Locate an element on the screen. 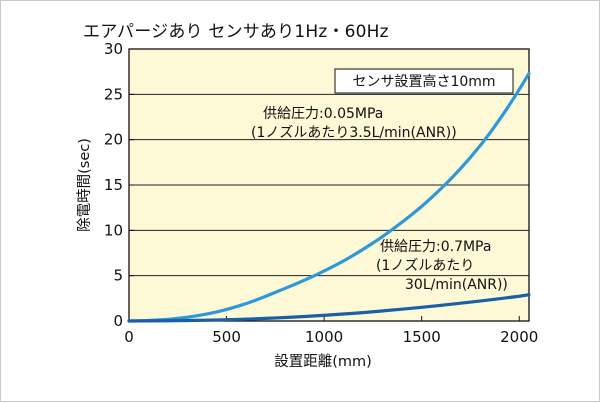 The image size is (600, 403). x-axis-label: 設置距離(mm) is located at coordinates (323, 361).